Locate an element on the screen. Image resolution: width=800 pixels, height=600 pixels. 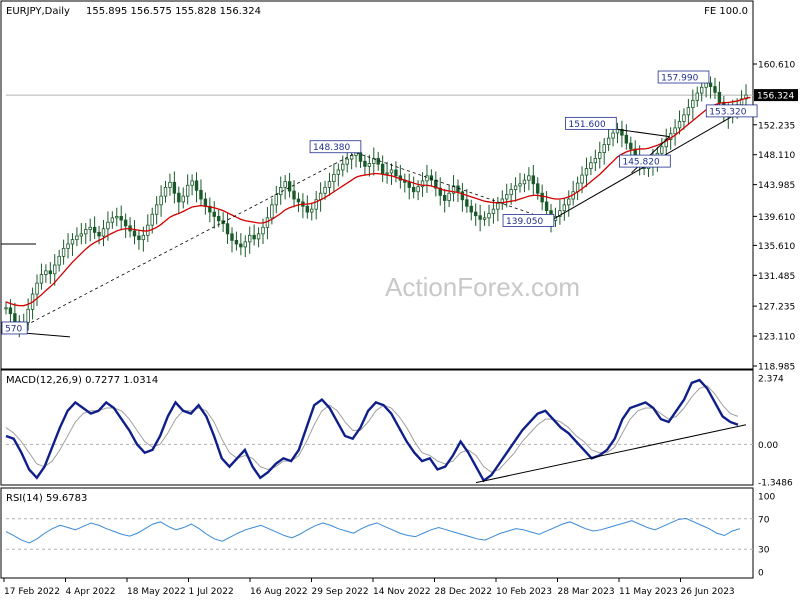
macd-trendline is located at coordinates (611, 454).